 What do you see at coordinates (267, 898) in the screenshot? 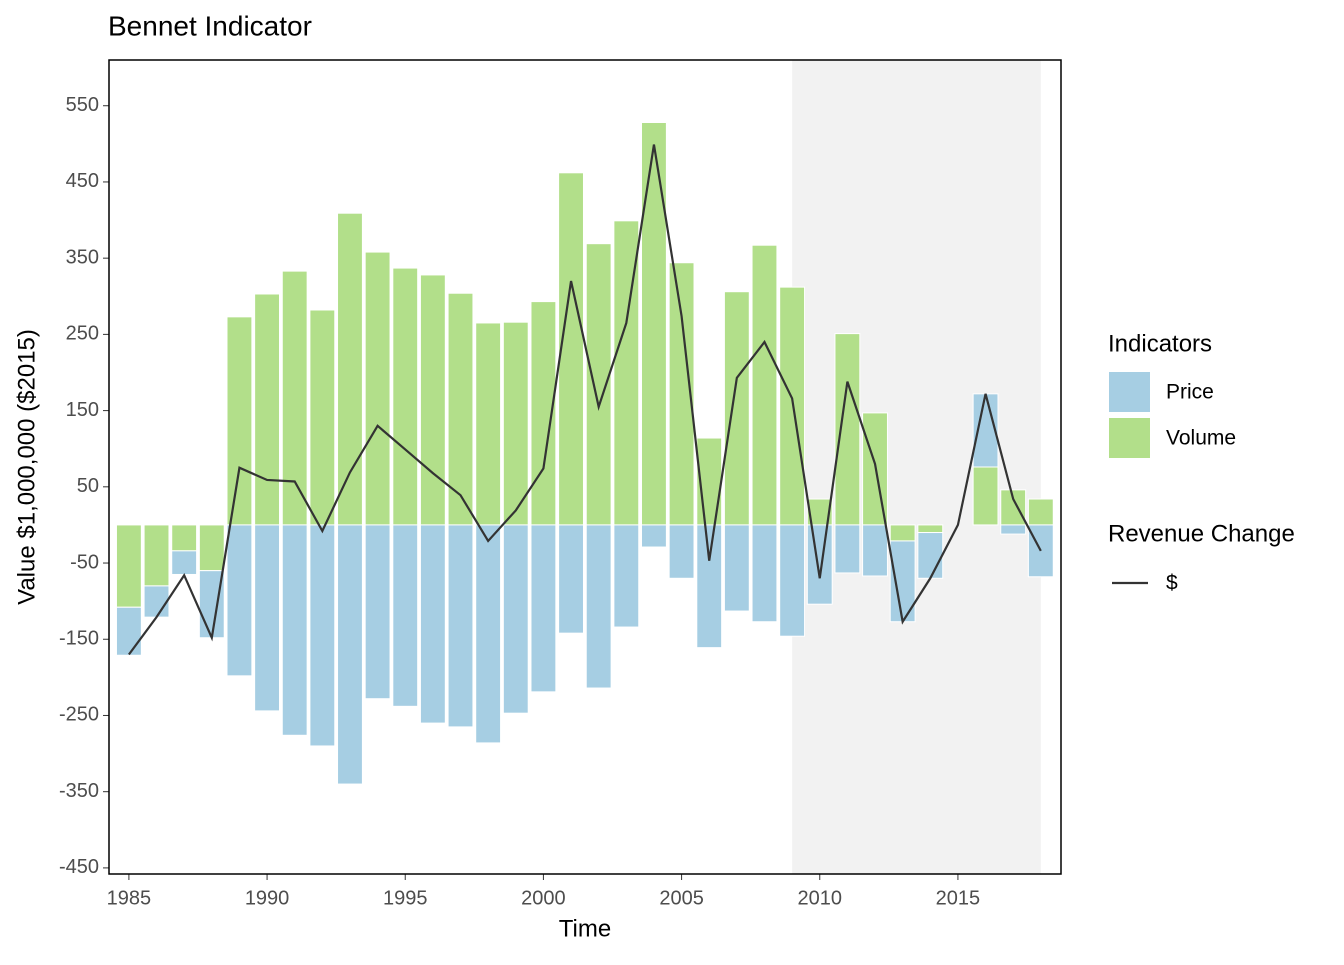
I see `x-tick-label: 1990` at bounding box center [267, 898].